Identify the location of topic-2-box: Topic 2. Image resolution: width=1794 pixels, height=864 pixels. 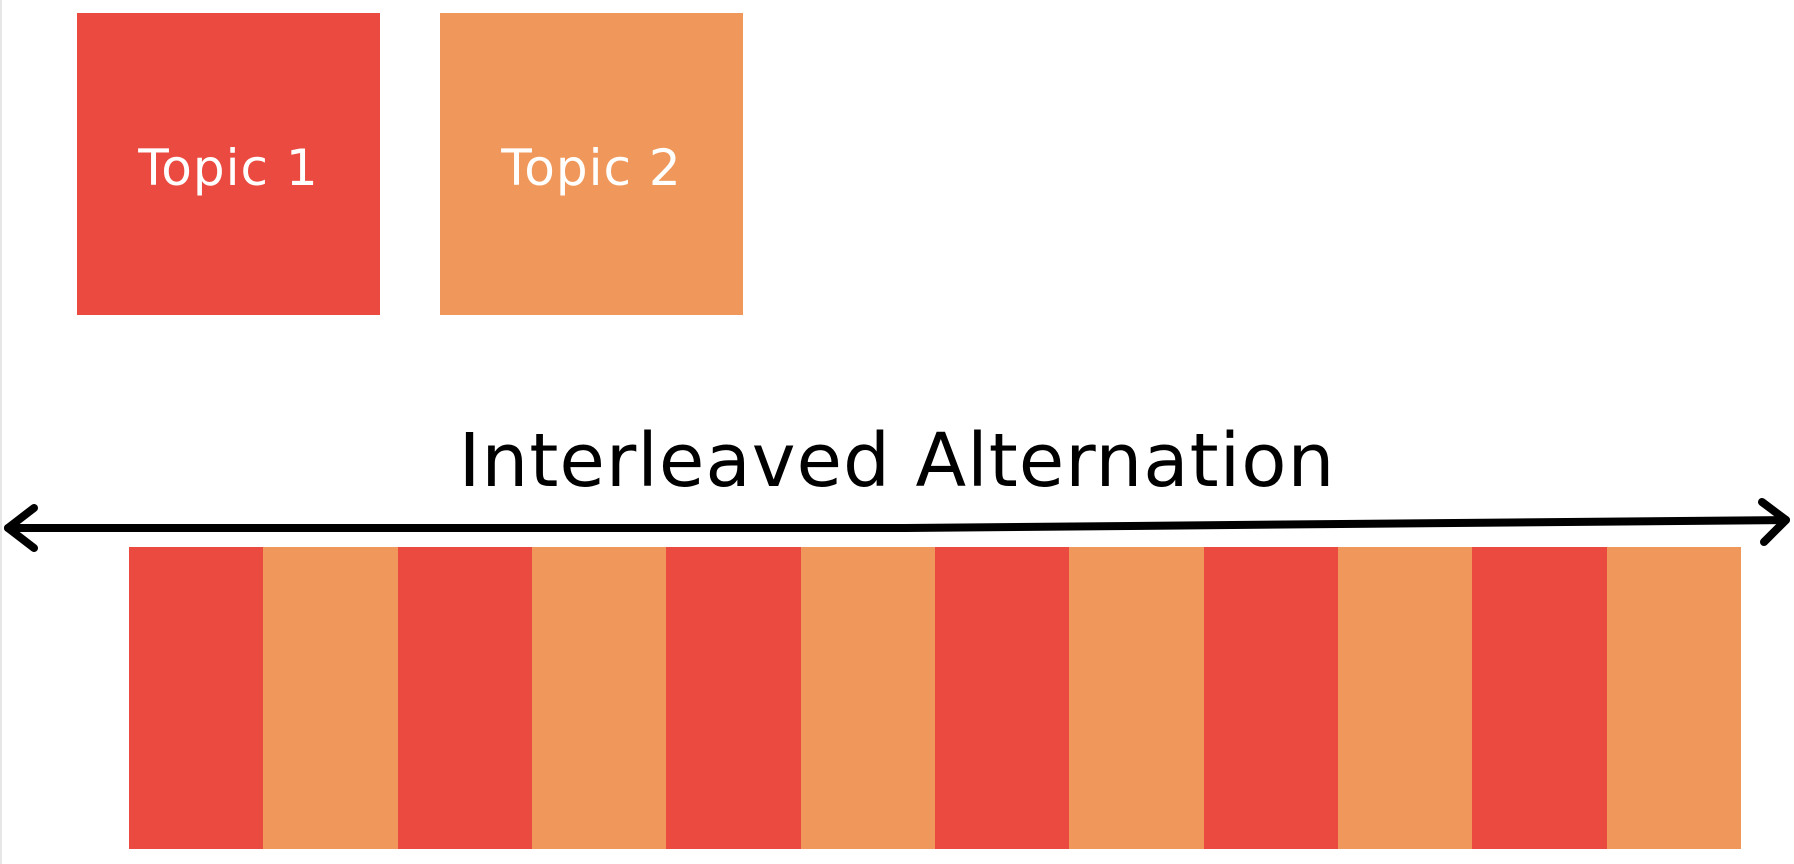
(591, 164).